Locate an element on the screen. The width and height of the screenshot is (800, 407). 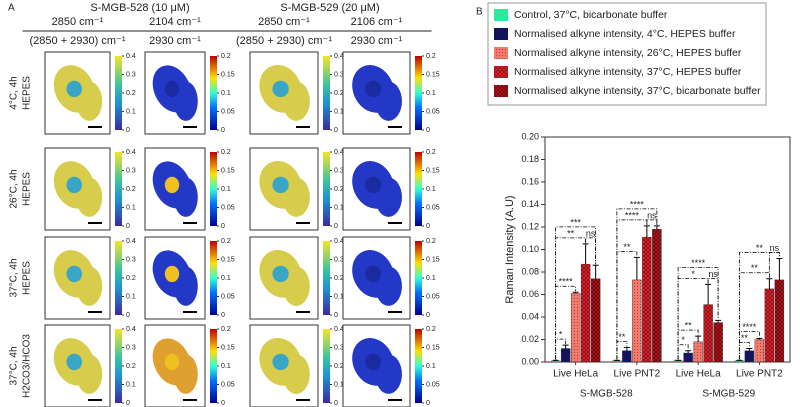
column-numerator: 2850 cm⁻¹ is located at coordinates (284, 22).